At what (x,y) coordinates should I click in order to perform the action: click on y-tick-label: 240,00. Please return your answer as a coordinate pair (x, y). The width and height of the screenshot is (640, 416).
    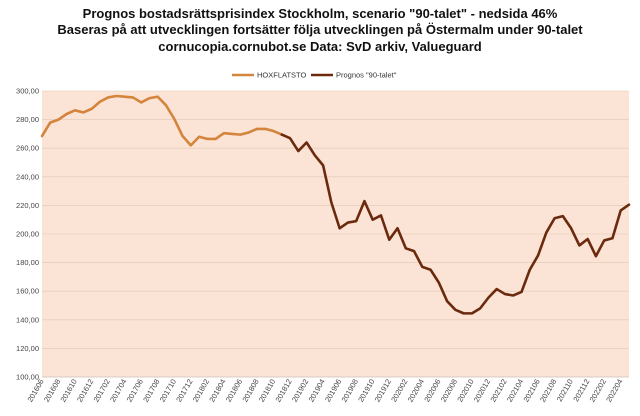
    Looking at the image, I should click on (27, 176).